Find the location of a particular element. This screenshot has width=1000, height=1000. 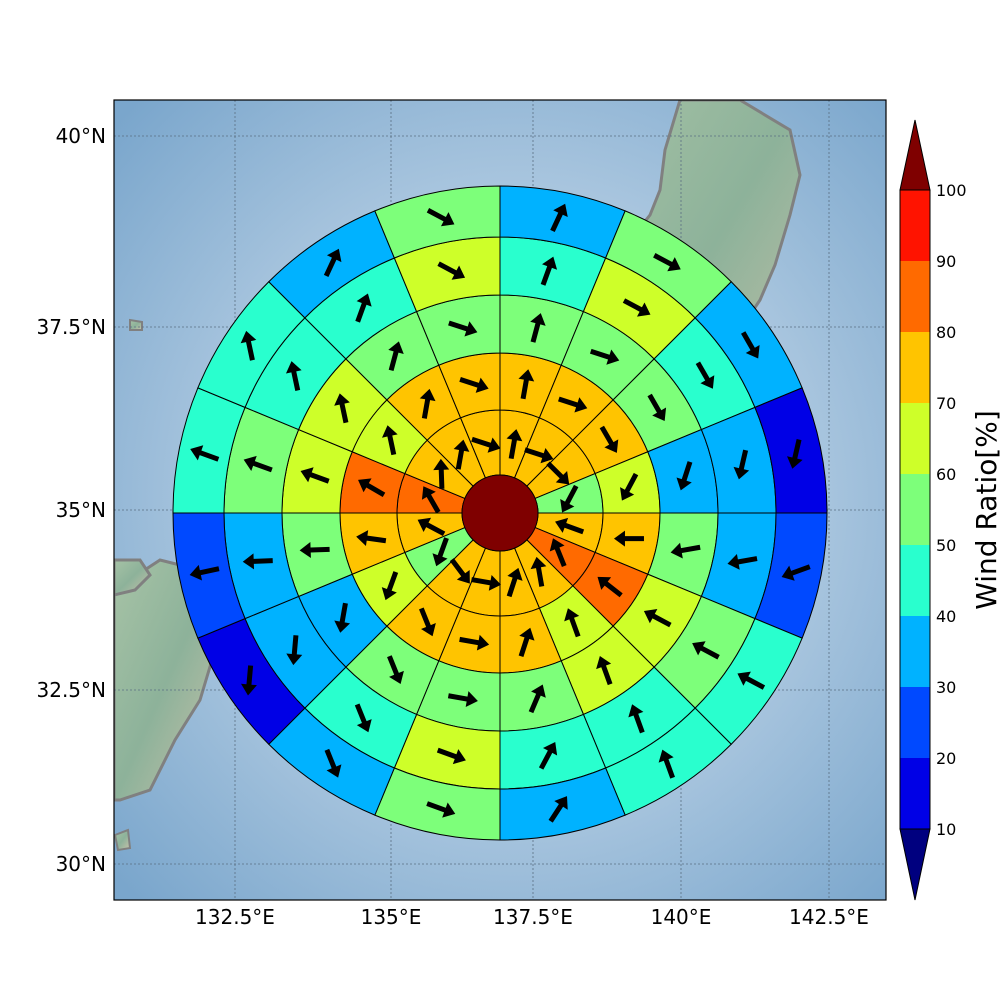

lon-label-132-5: 132.5°E is located at coordinates (235, 917).